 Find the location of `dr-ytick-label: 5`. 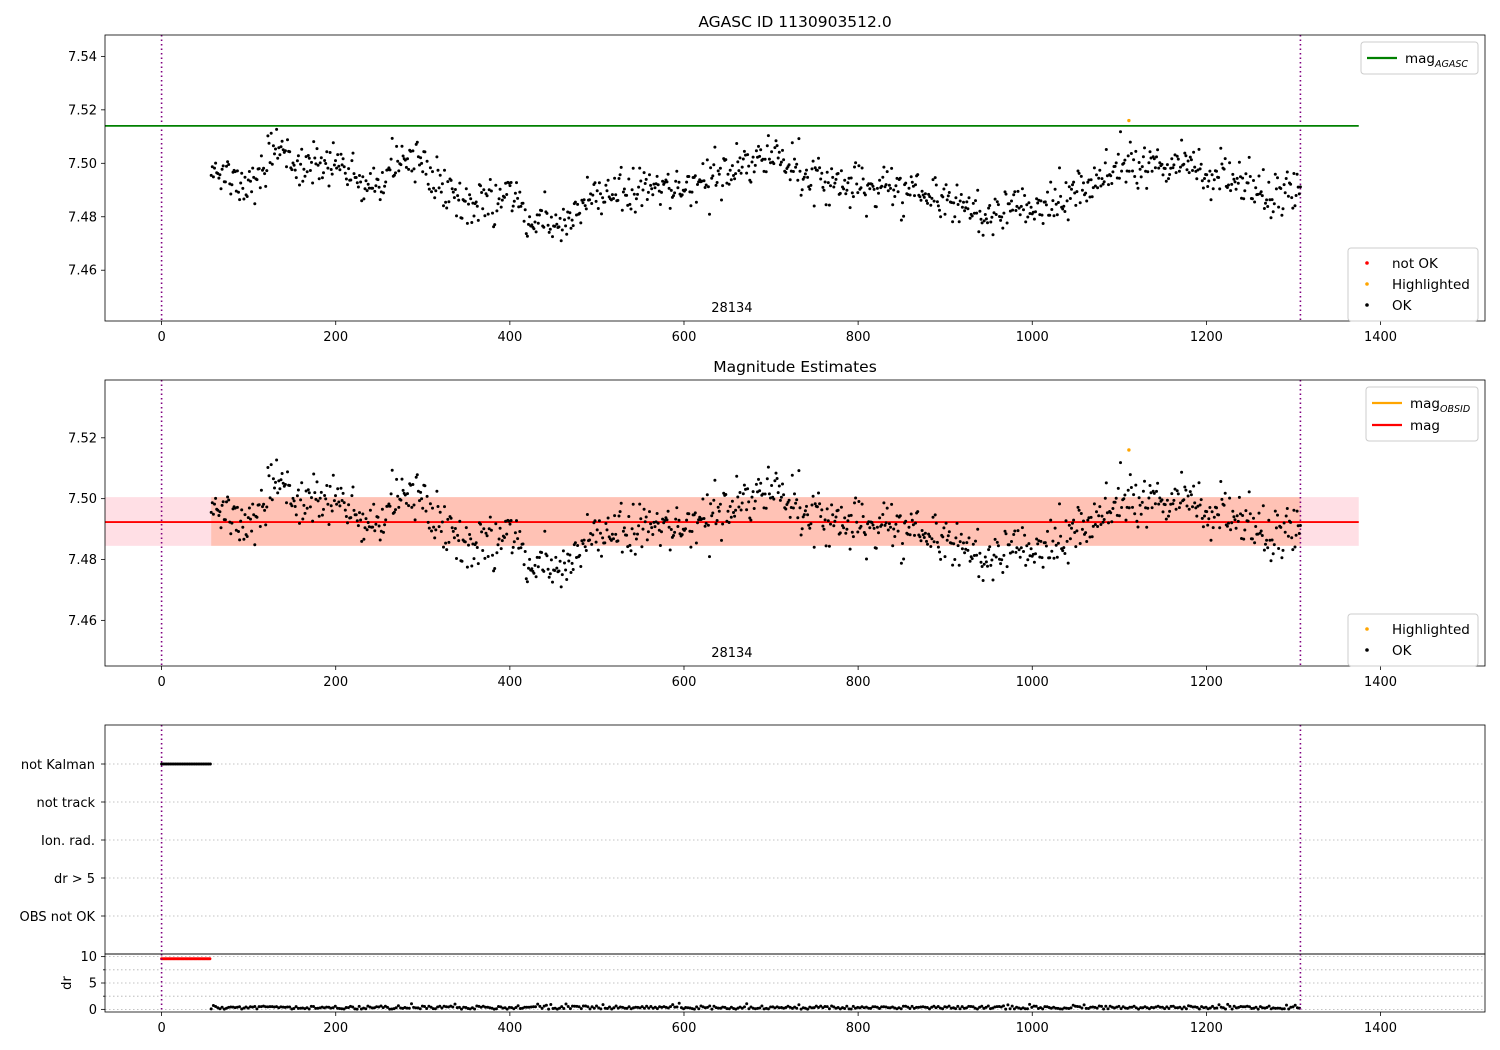

dr-ytick-label: 5 is located at coordinates (93, 984).